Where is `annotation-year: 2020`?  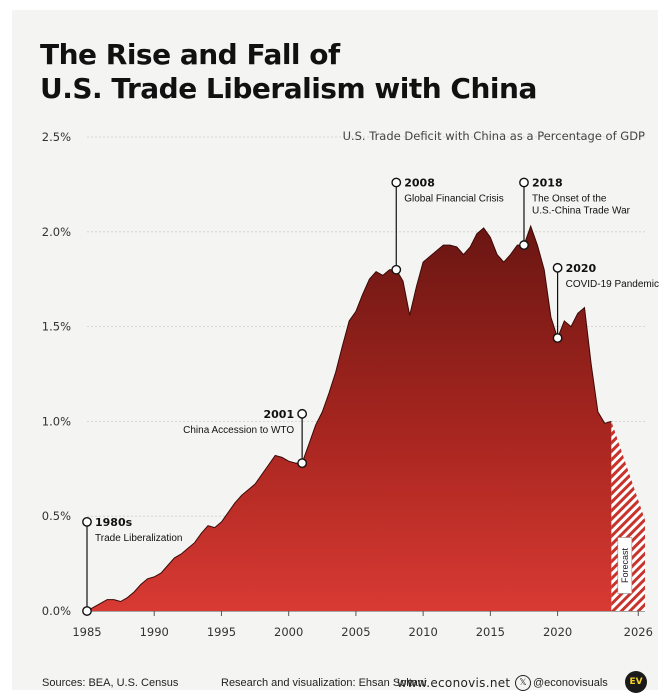 annotation-year: 2020 is located at coordinates (581, 268).